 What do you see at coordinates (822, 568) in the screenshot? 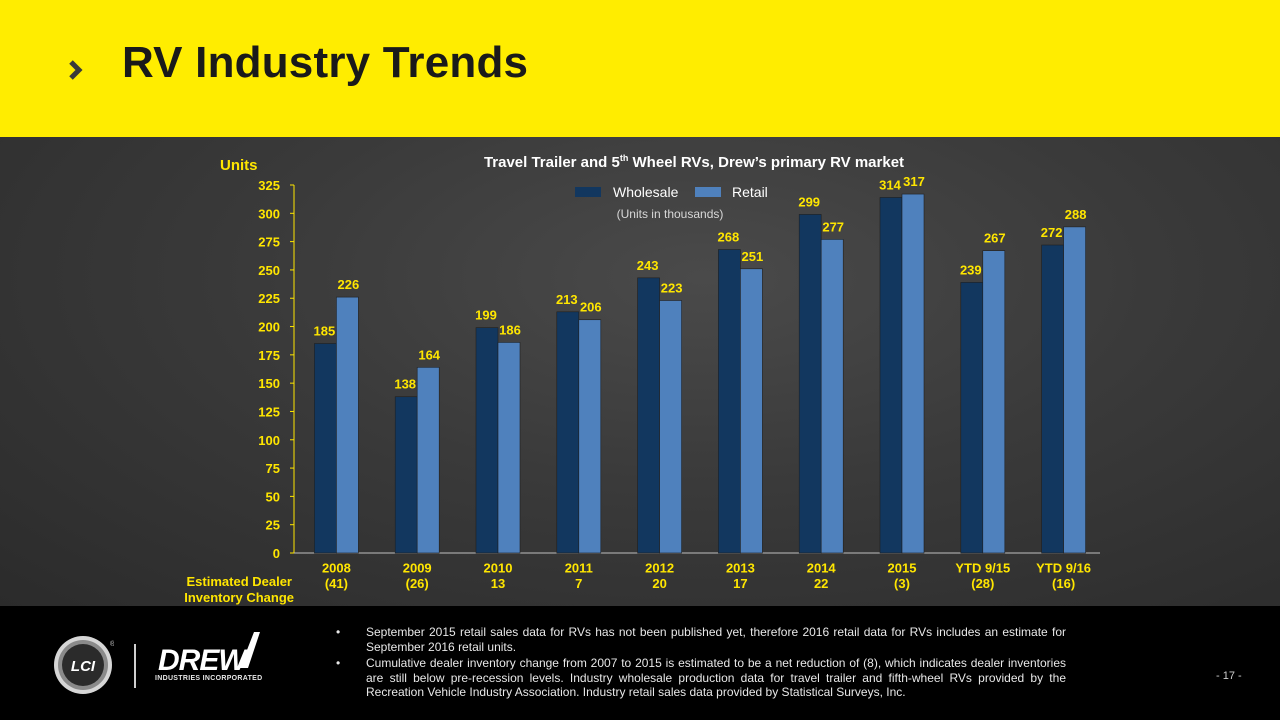
I see `x-tick-label: 2014` at bounding box center [822, 568].